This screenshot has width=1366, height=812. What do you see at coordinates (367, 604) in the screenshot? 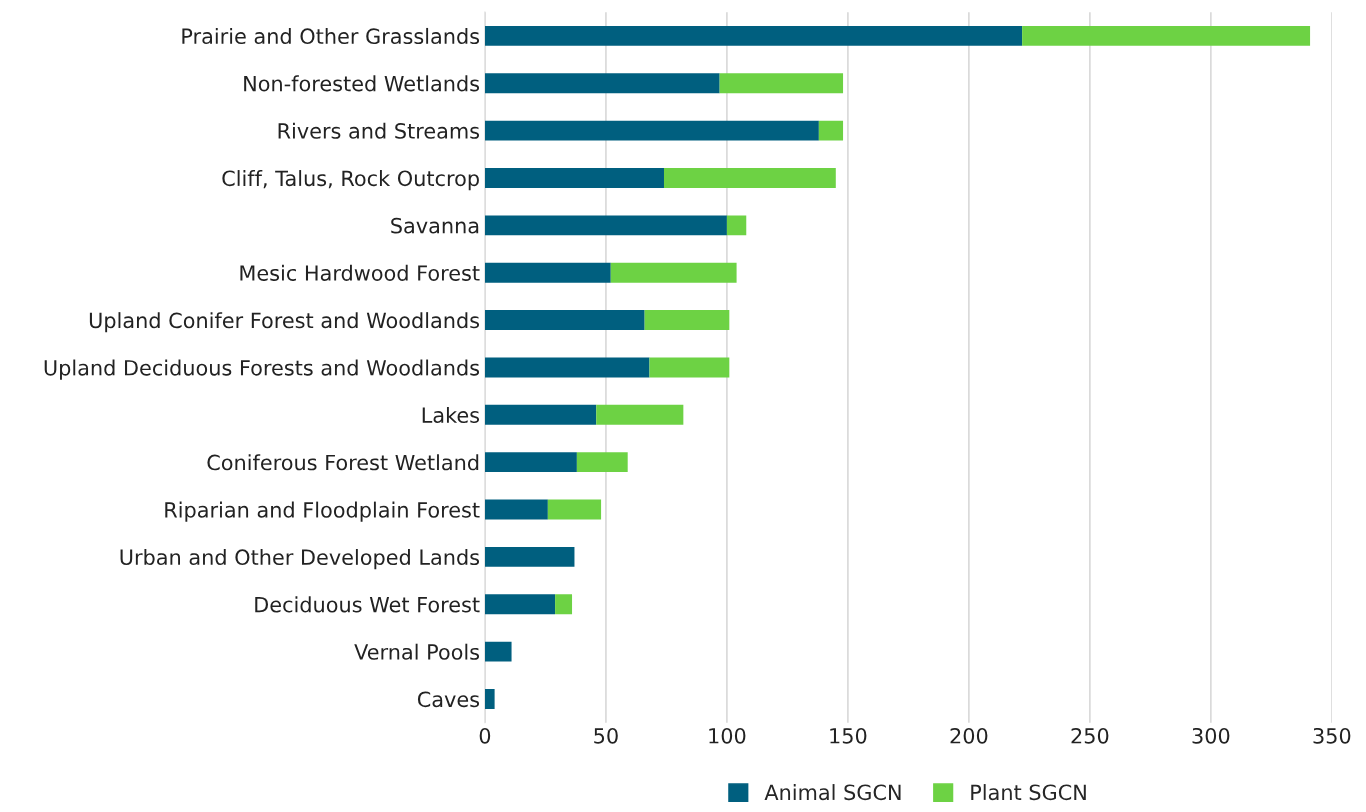
I see `y-tick-label: Deciduous Wet Forest` at bounding box center [367, 604].